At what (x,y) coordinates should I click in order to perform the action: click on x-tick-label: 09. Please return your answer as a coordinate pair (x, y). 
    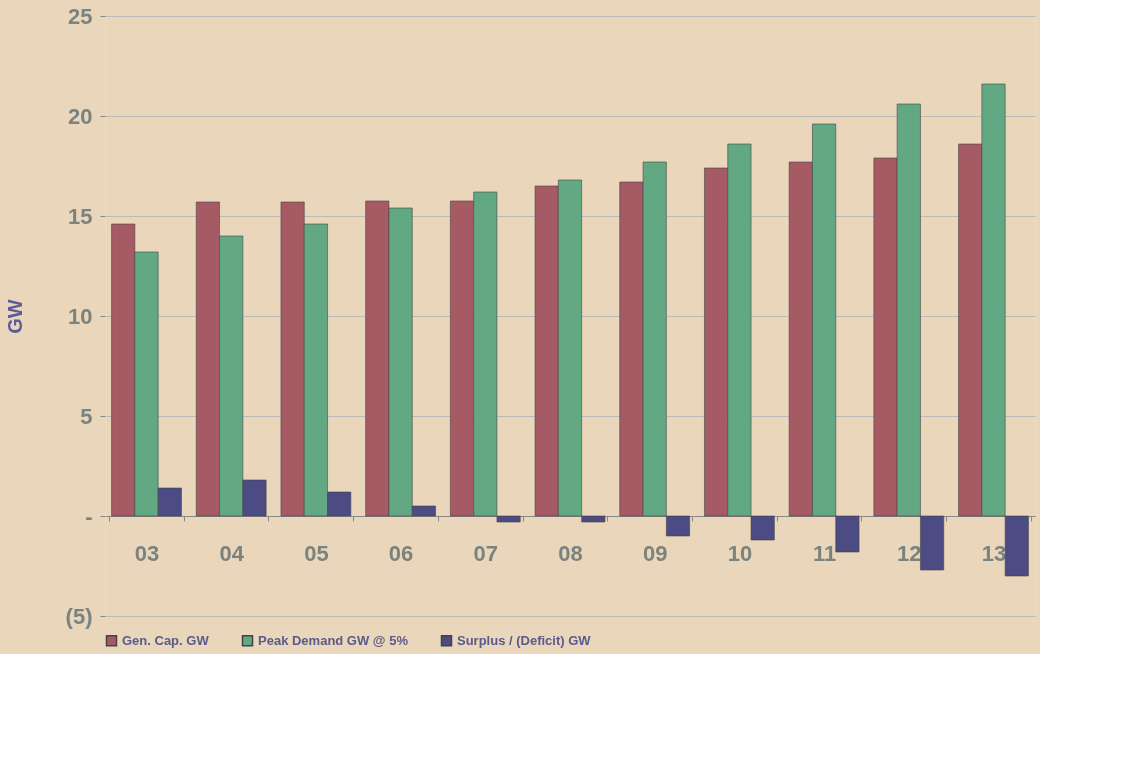
    Looking at the image, I should click on (655, 553).